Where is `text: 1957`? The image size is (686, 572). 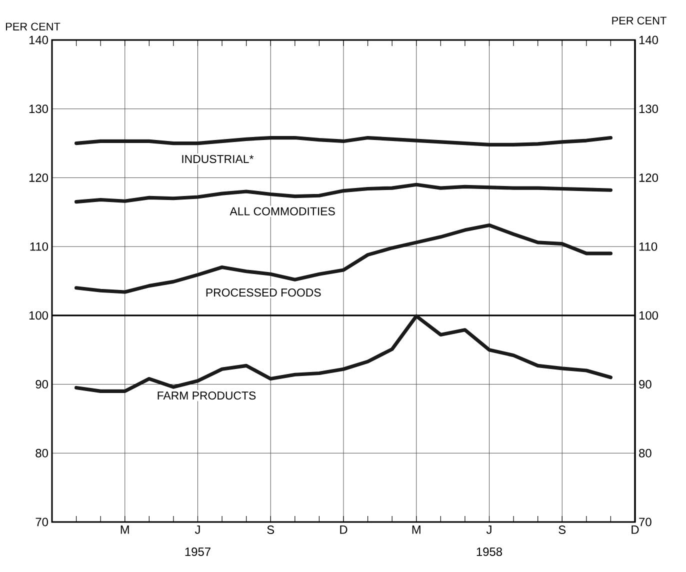 text: 1957 is located at coordinates (197, 552).